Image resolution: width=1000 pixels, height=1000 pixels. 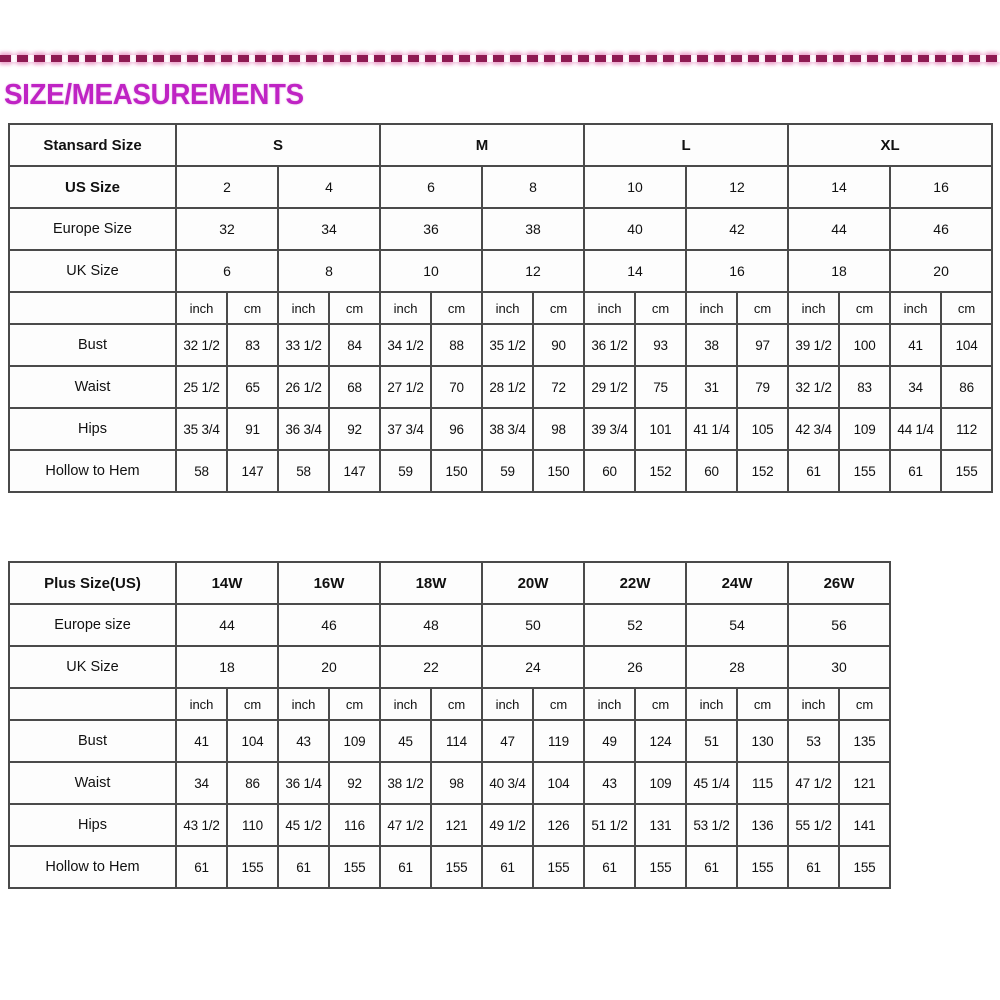 What do you see at coordinates (890, 145) in the screenshot?
I see `size-group-xl: XL` at bounding box center [890, 145].